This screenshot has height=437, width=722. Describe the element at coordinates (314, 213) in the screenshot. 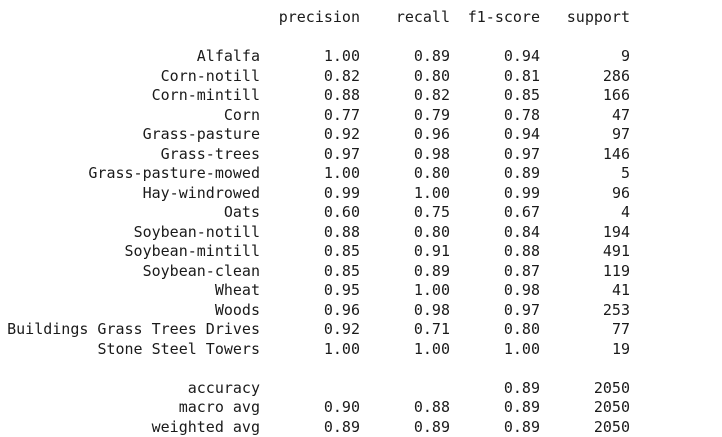

I see `precision-value: 0.60` at that location.